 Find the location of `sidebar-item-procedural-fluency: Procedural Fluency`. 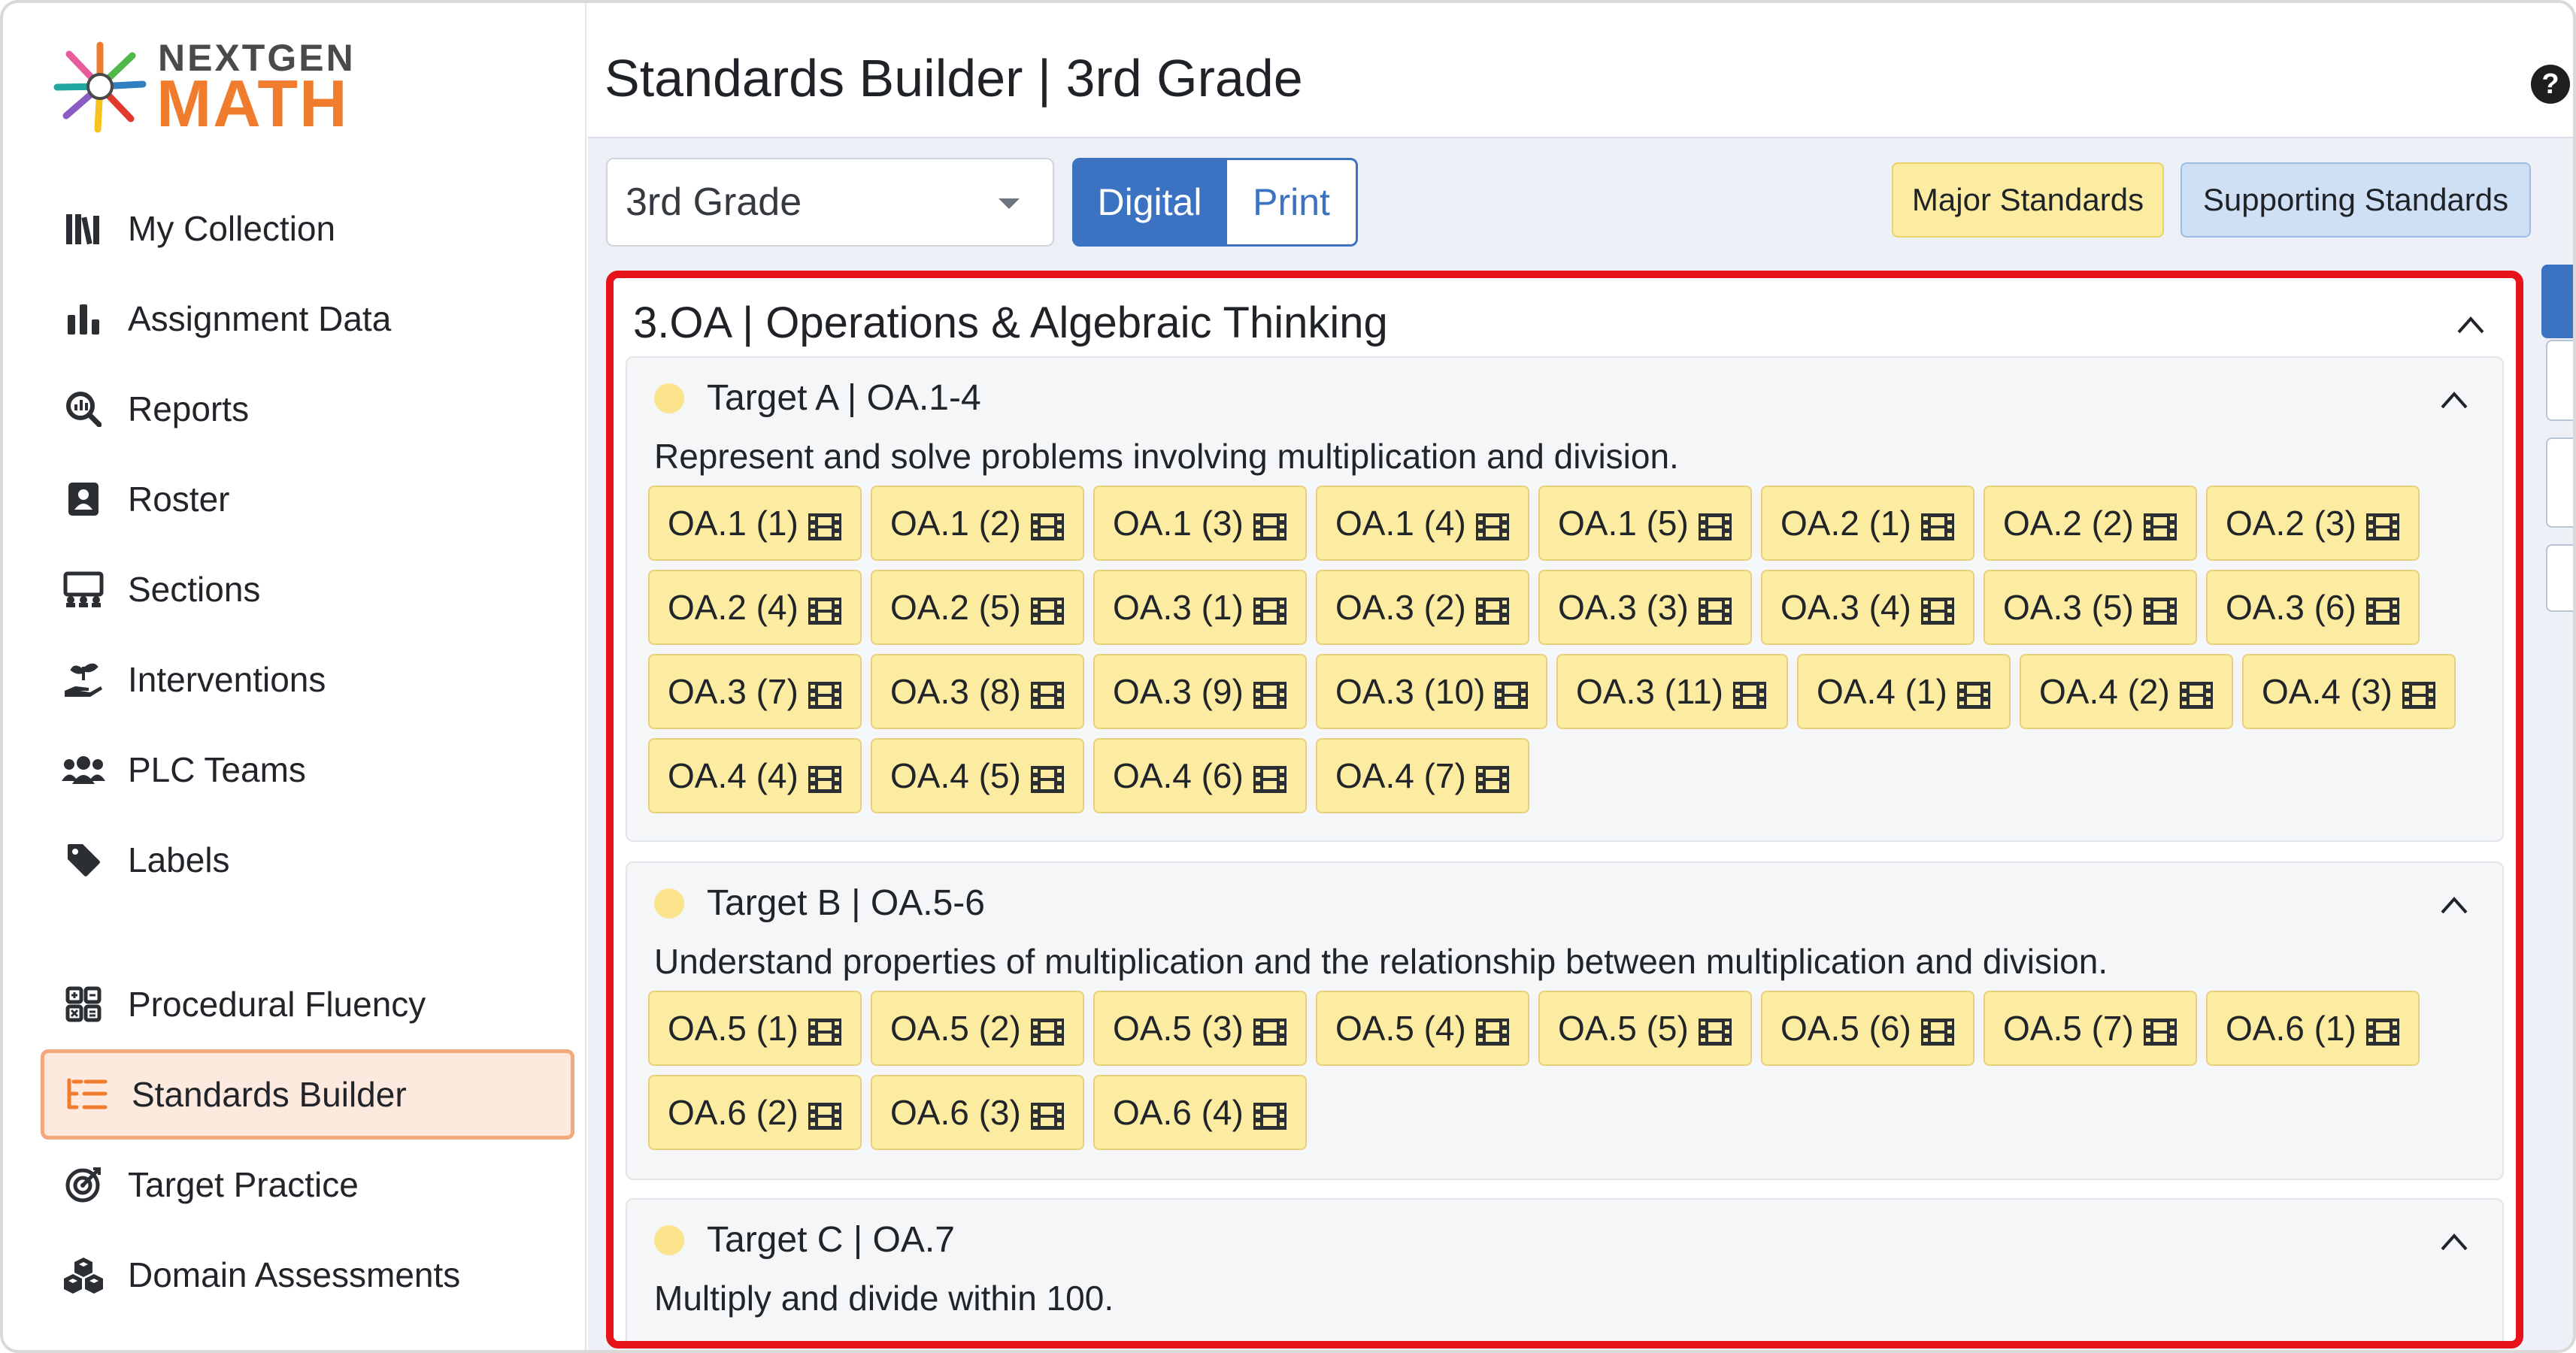

sidebar-item-procedural-fluency: Procedural Fluency is located at coordinates (307, 1004).